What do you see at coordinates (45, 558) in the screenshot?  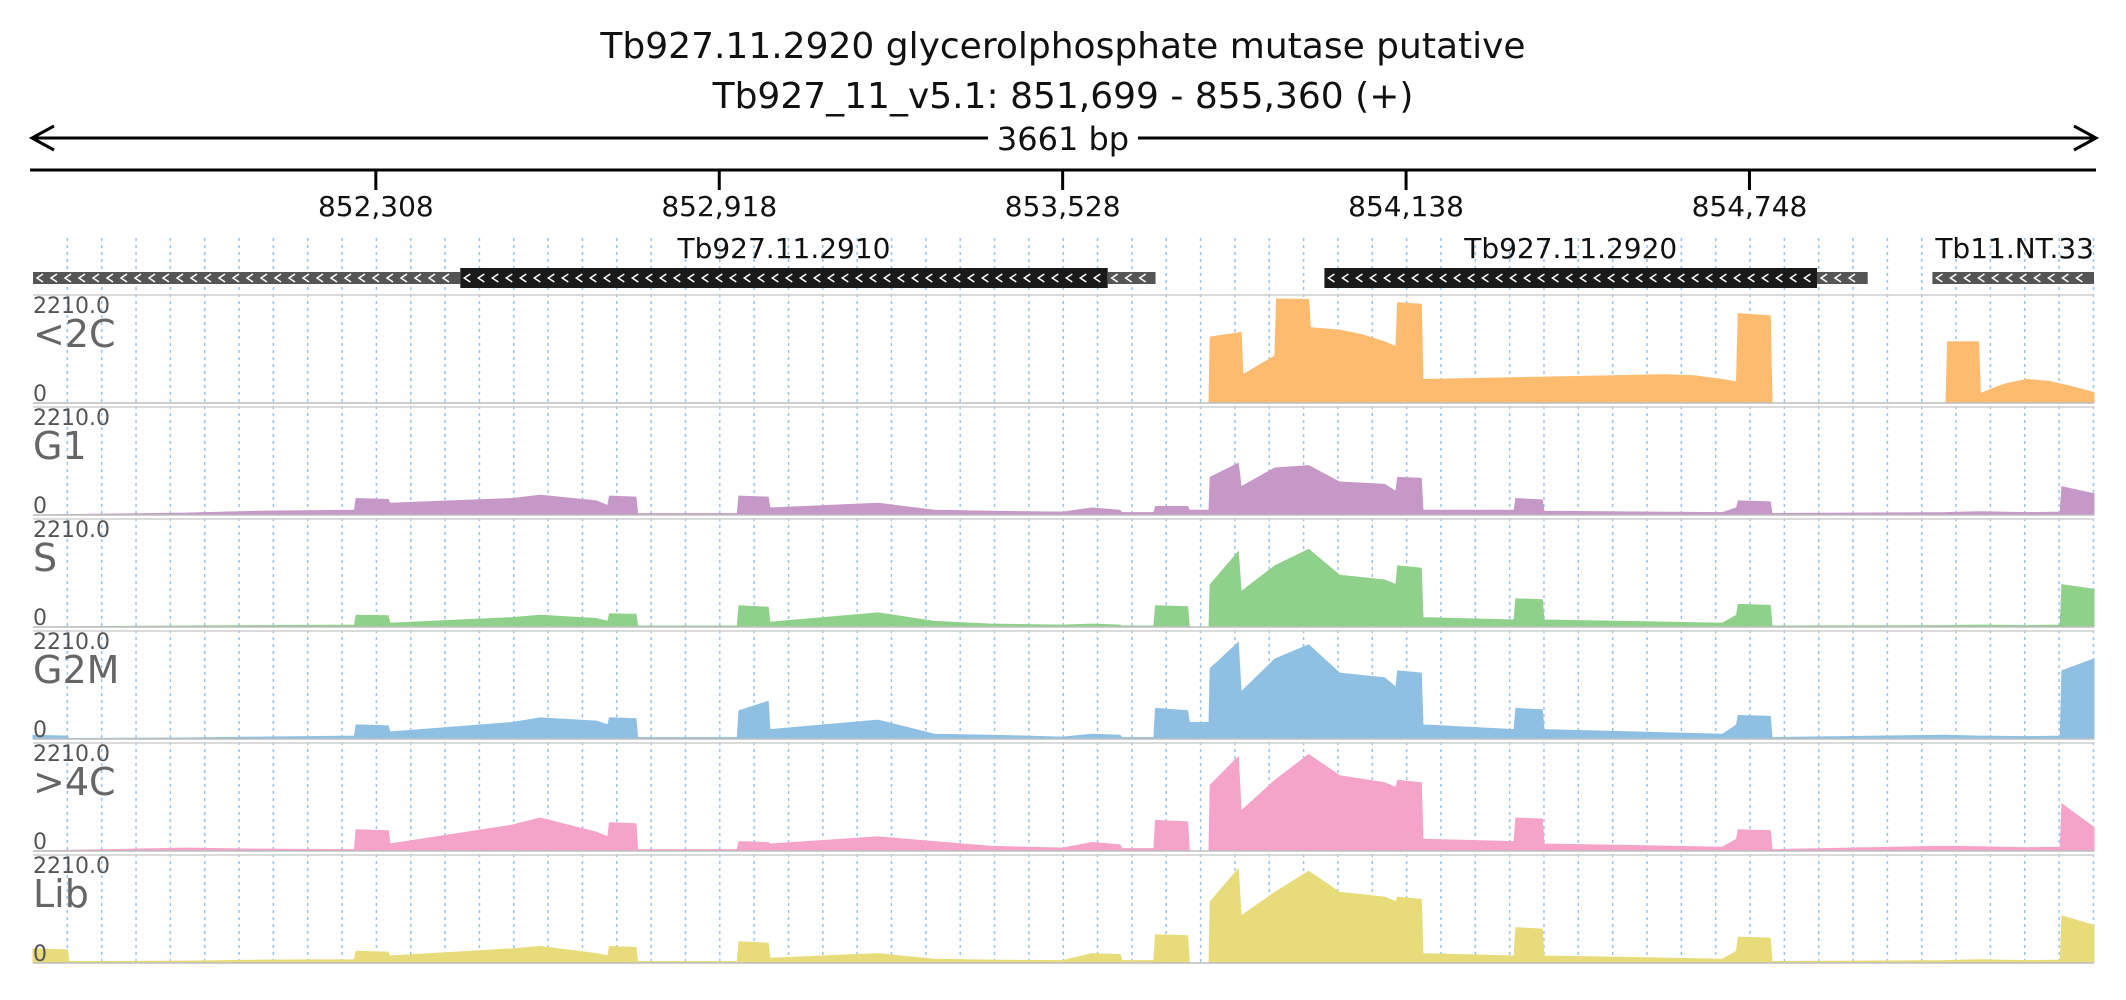 I see `track-name-label: S` at bounding box center [45, 558].